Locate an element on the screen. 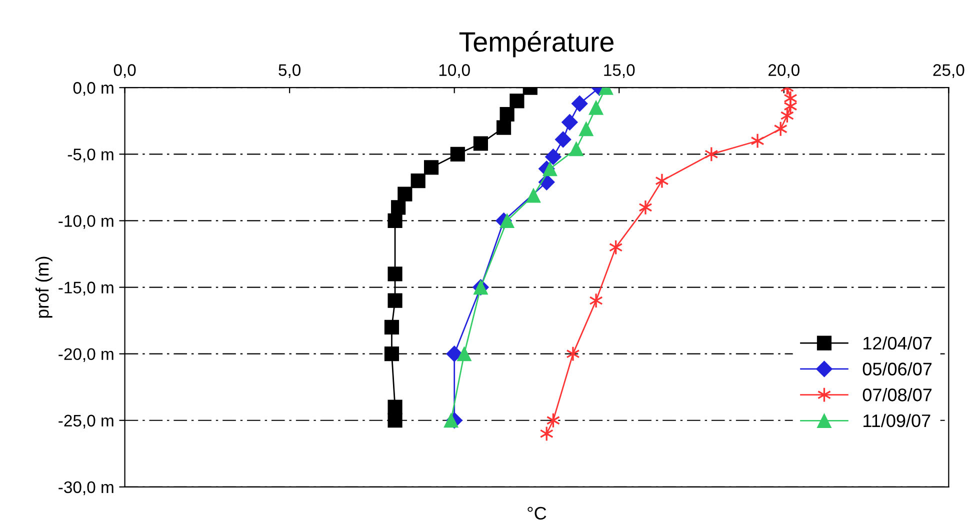 The image size is (975, 531). y-tick-label: 0,0 m is located at coordinates (93, 89).